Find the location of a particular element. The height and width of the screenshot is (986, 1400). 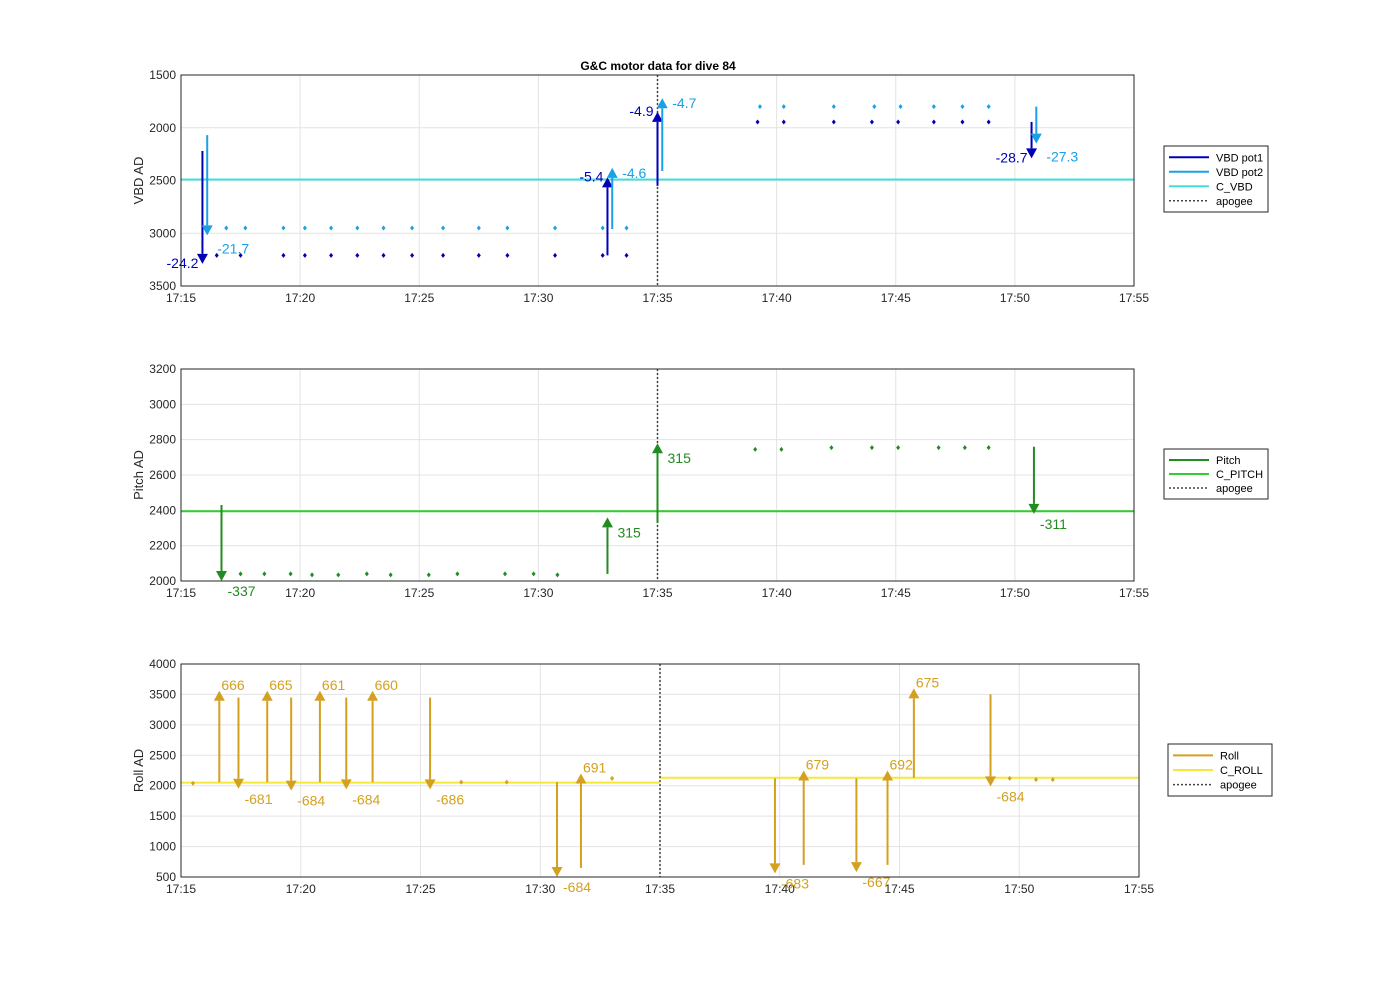

x-tick-label: 17:15 is located at coordinates (181, 298).